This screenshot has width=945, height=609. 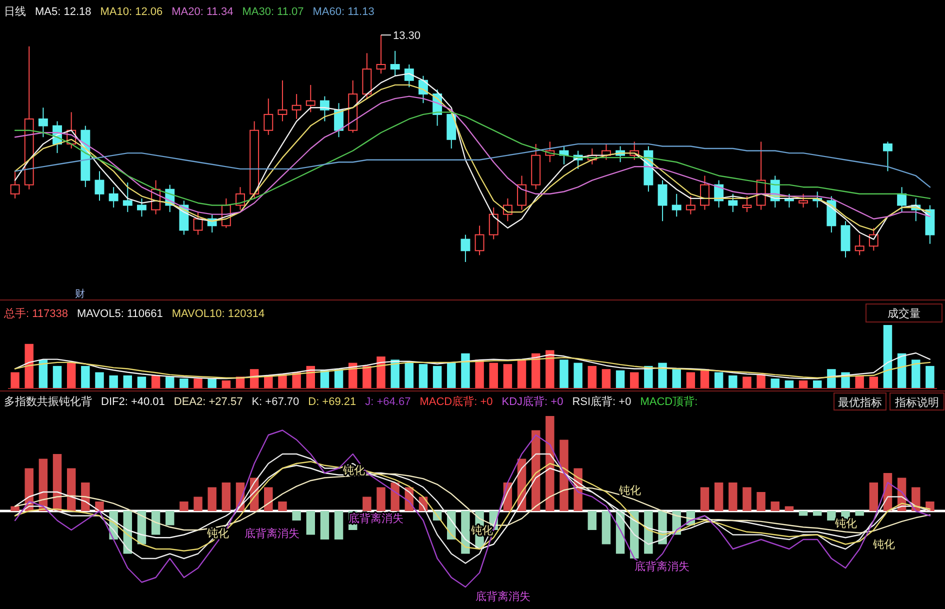 What do you see at coordinates (208, 402) in the screenshot?
I see `text: DEA2: +27.57` at bounding box center [208, 402].